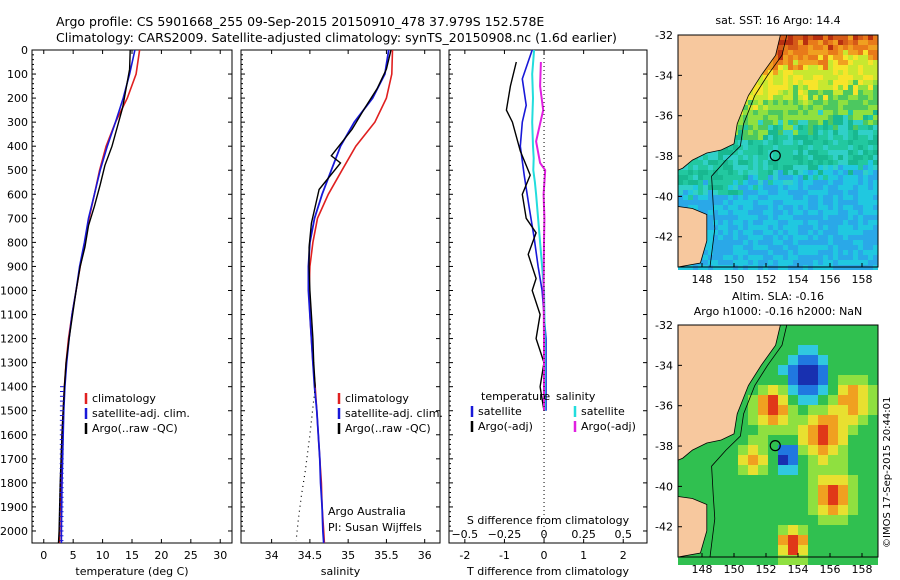 This screenshot has height=580, width=900. What do you see at coordinates (734, 279) in the screenshot?
I see `x-tick-label: 150` at bounding box center [734, 279].